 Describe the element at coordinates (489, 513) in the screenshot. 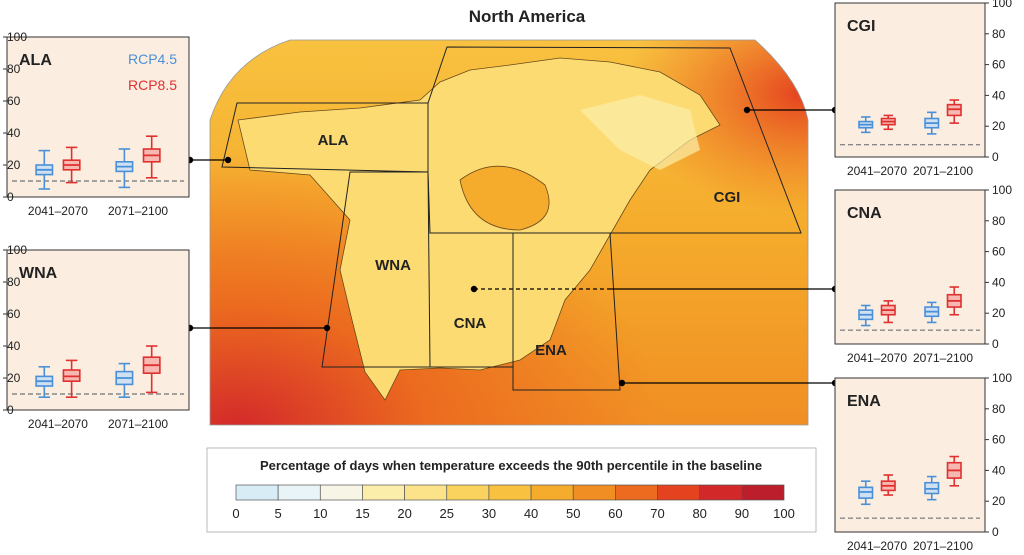

I see `colorbar-tick-label: 30` at that location.